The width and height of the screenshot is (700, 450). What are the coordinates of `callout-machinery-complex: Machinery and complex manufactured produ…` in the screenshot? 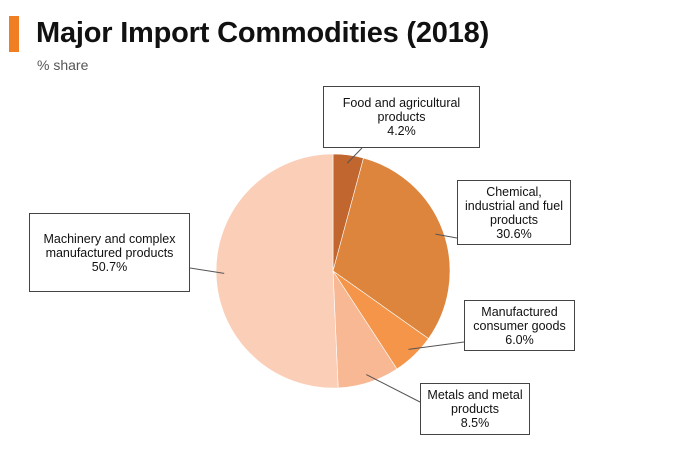 It's located at (109, 252).